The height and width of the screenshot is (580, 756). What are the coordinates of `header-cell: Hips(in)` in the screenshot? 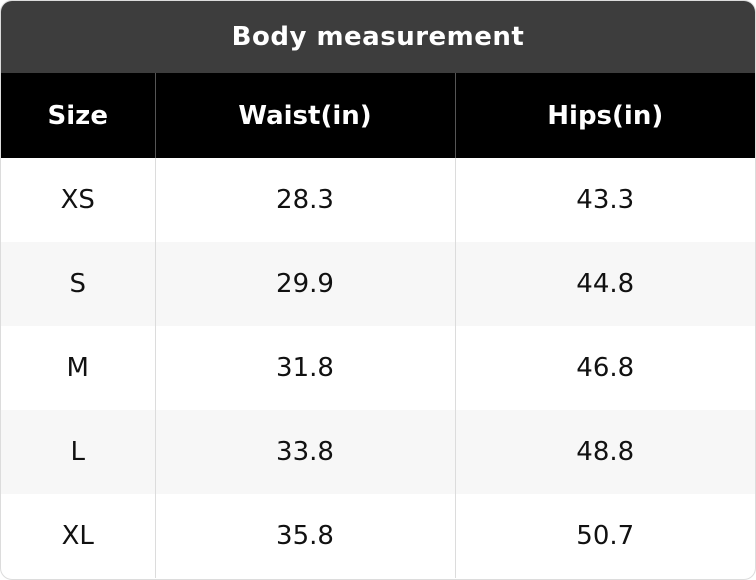 It's located at (604, 115).